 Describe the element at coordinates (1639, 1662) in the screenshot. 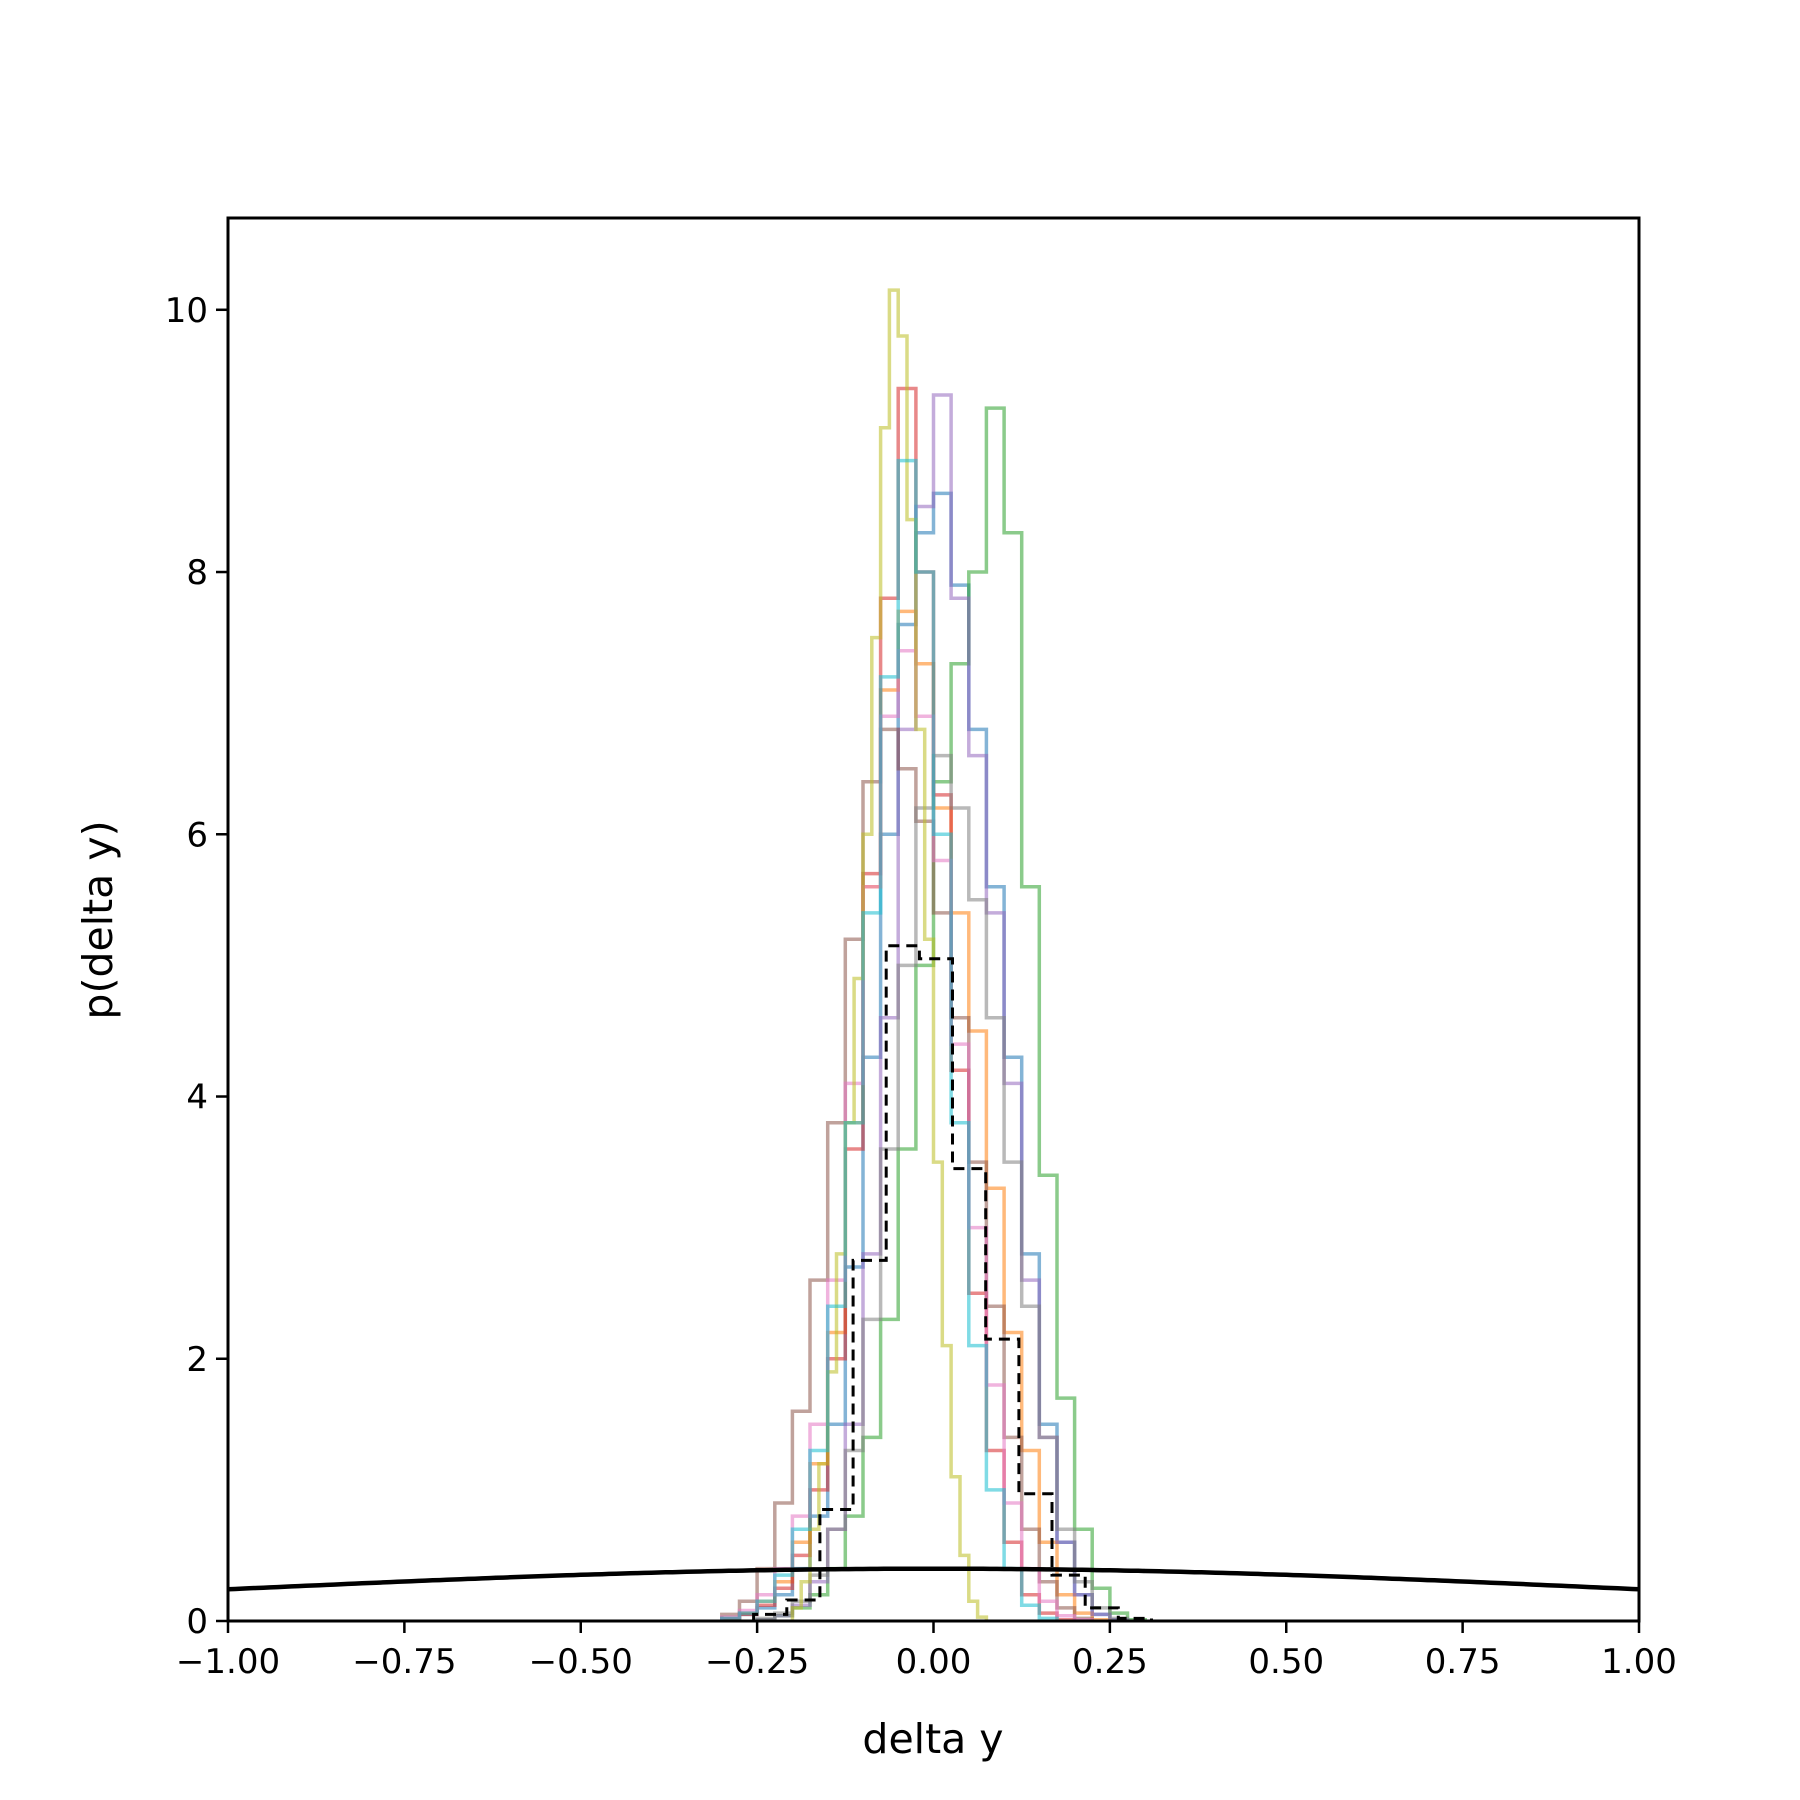

I see `x-tick-label: 1.00` at that location.